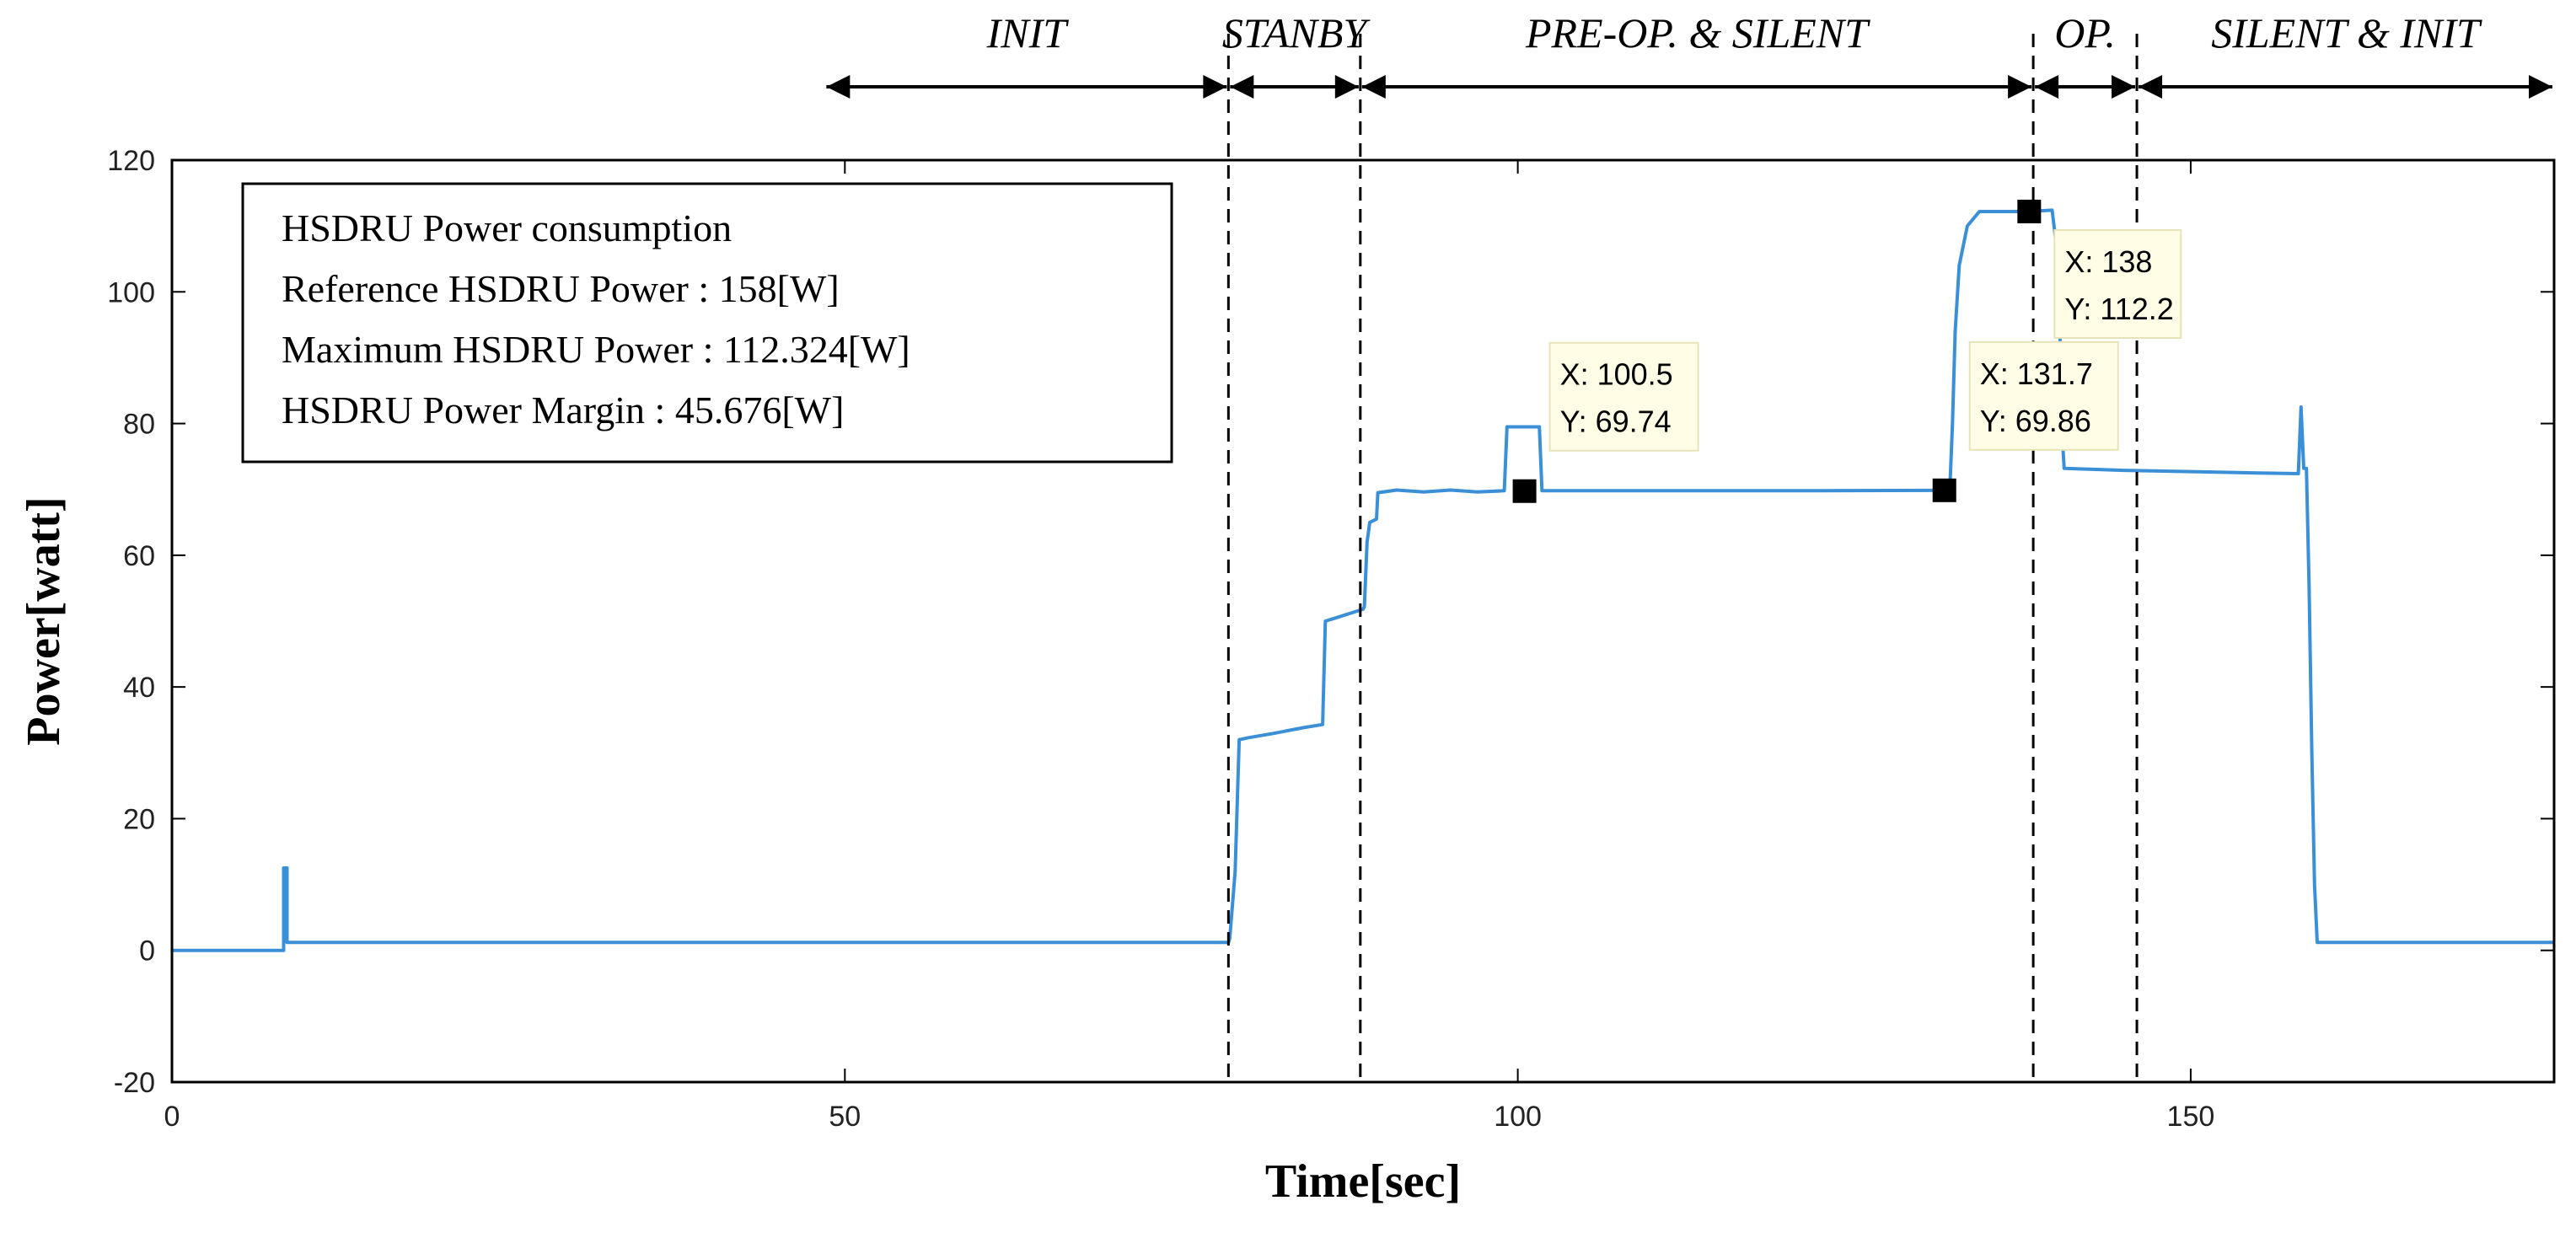 The image size is (2576, 1238). What do you see at coordinates (139, 425) in the screenshot?
I see `y-tick-label: 80` at bounding box center [139, 425].